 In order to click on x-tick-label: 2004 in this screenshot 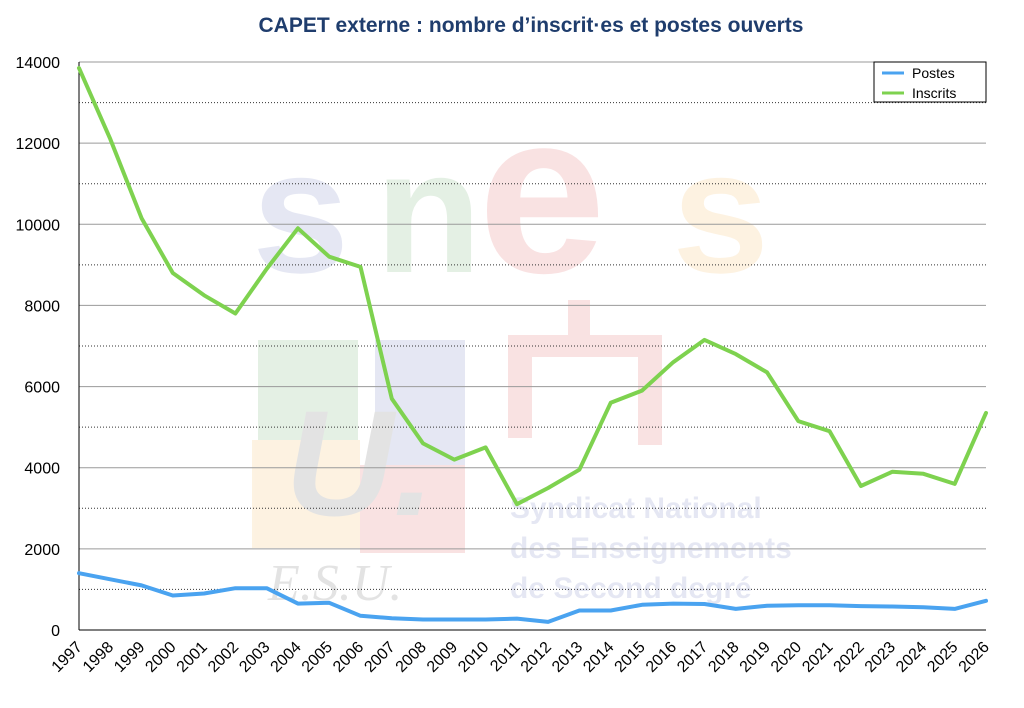, I will do `click(286, 657)`.